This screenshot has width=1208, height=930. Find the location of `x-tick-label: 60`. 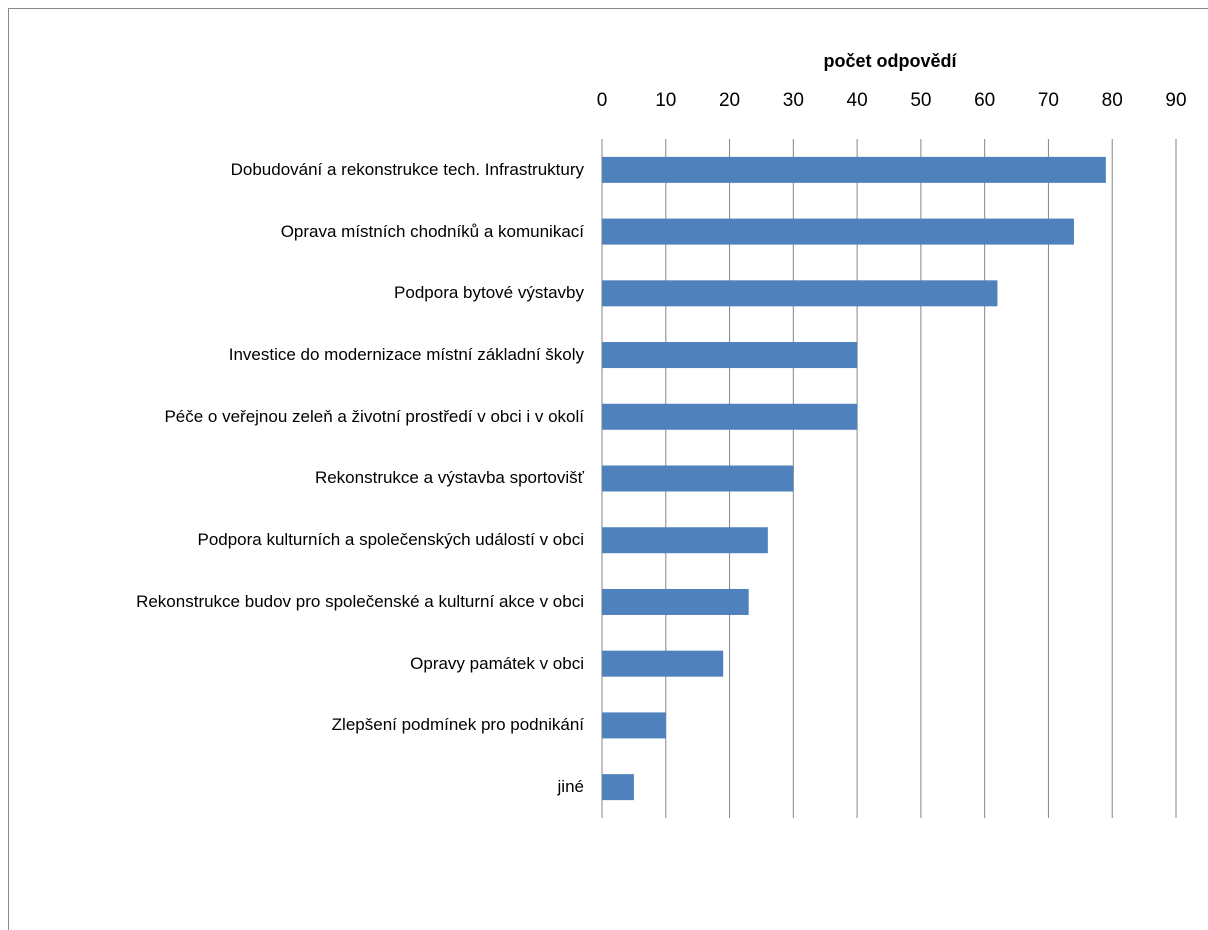

x-tick-label: 60 is located at coordinates (984, 100).